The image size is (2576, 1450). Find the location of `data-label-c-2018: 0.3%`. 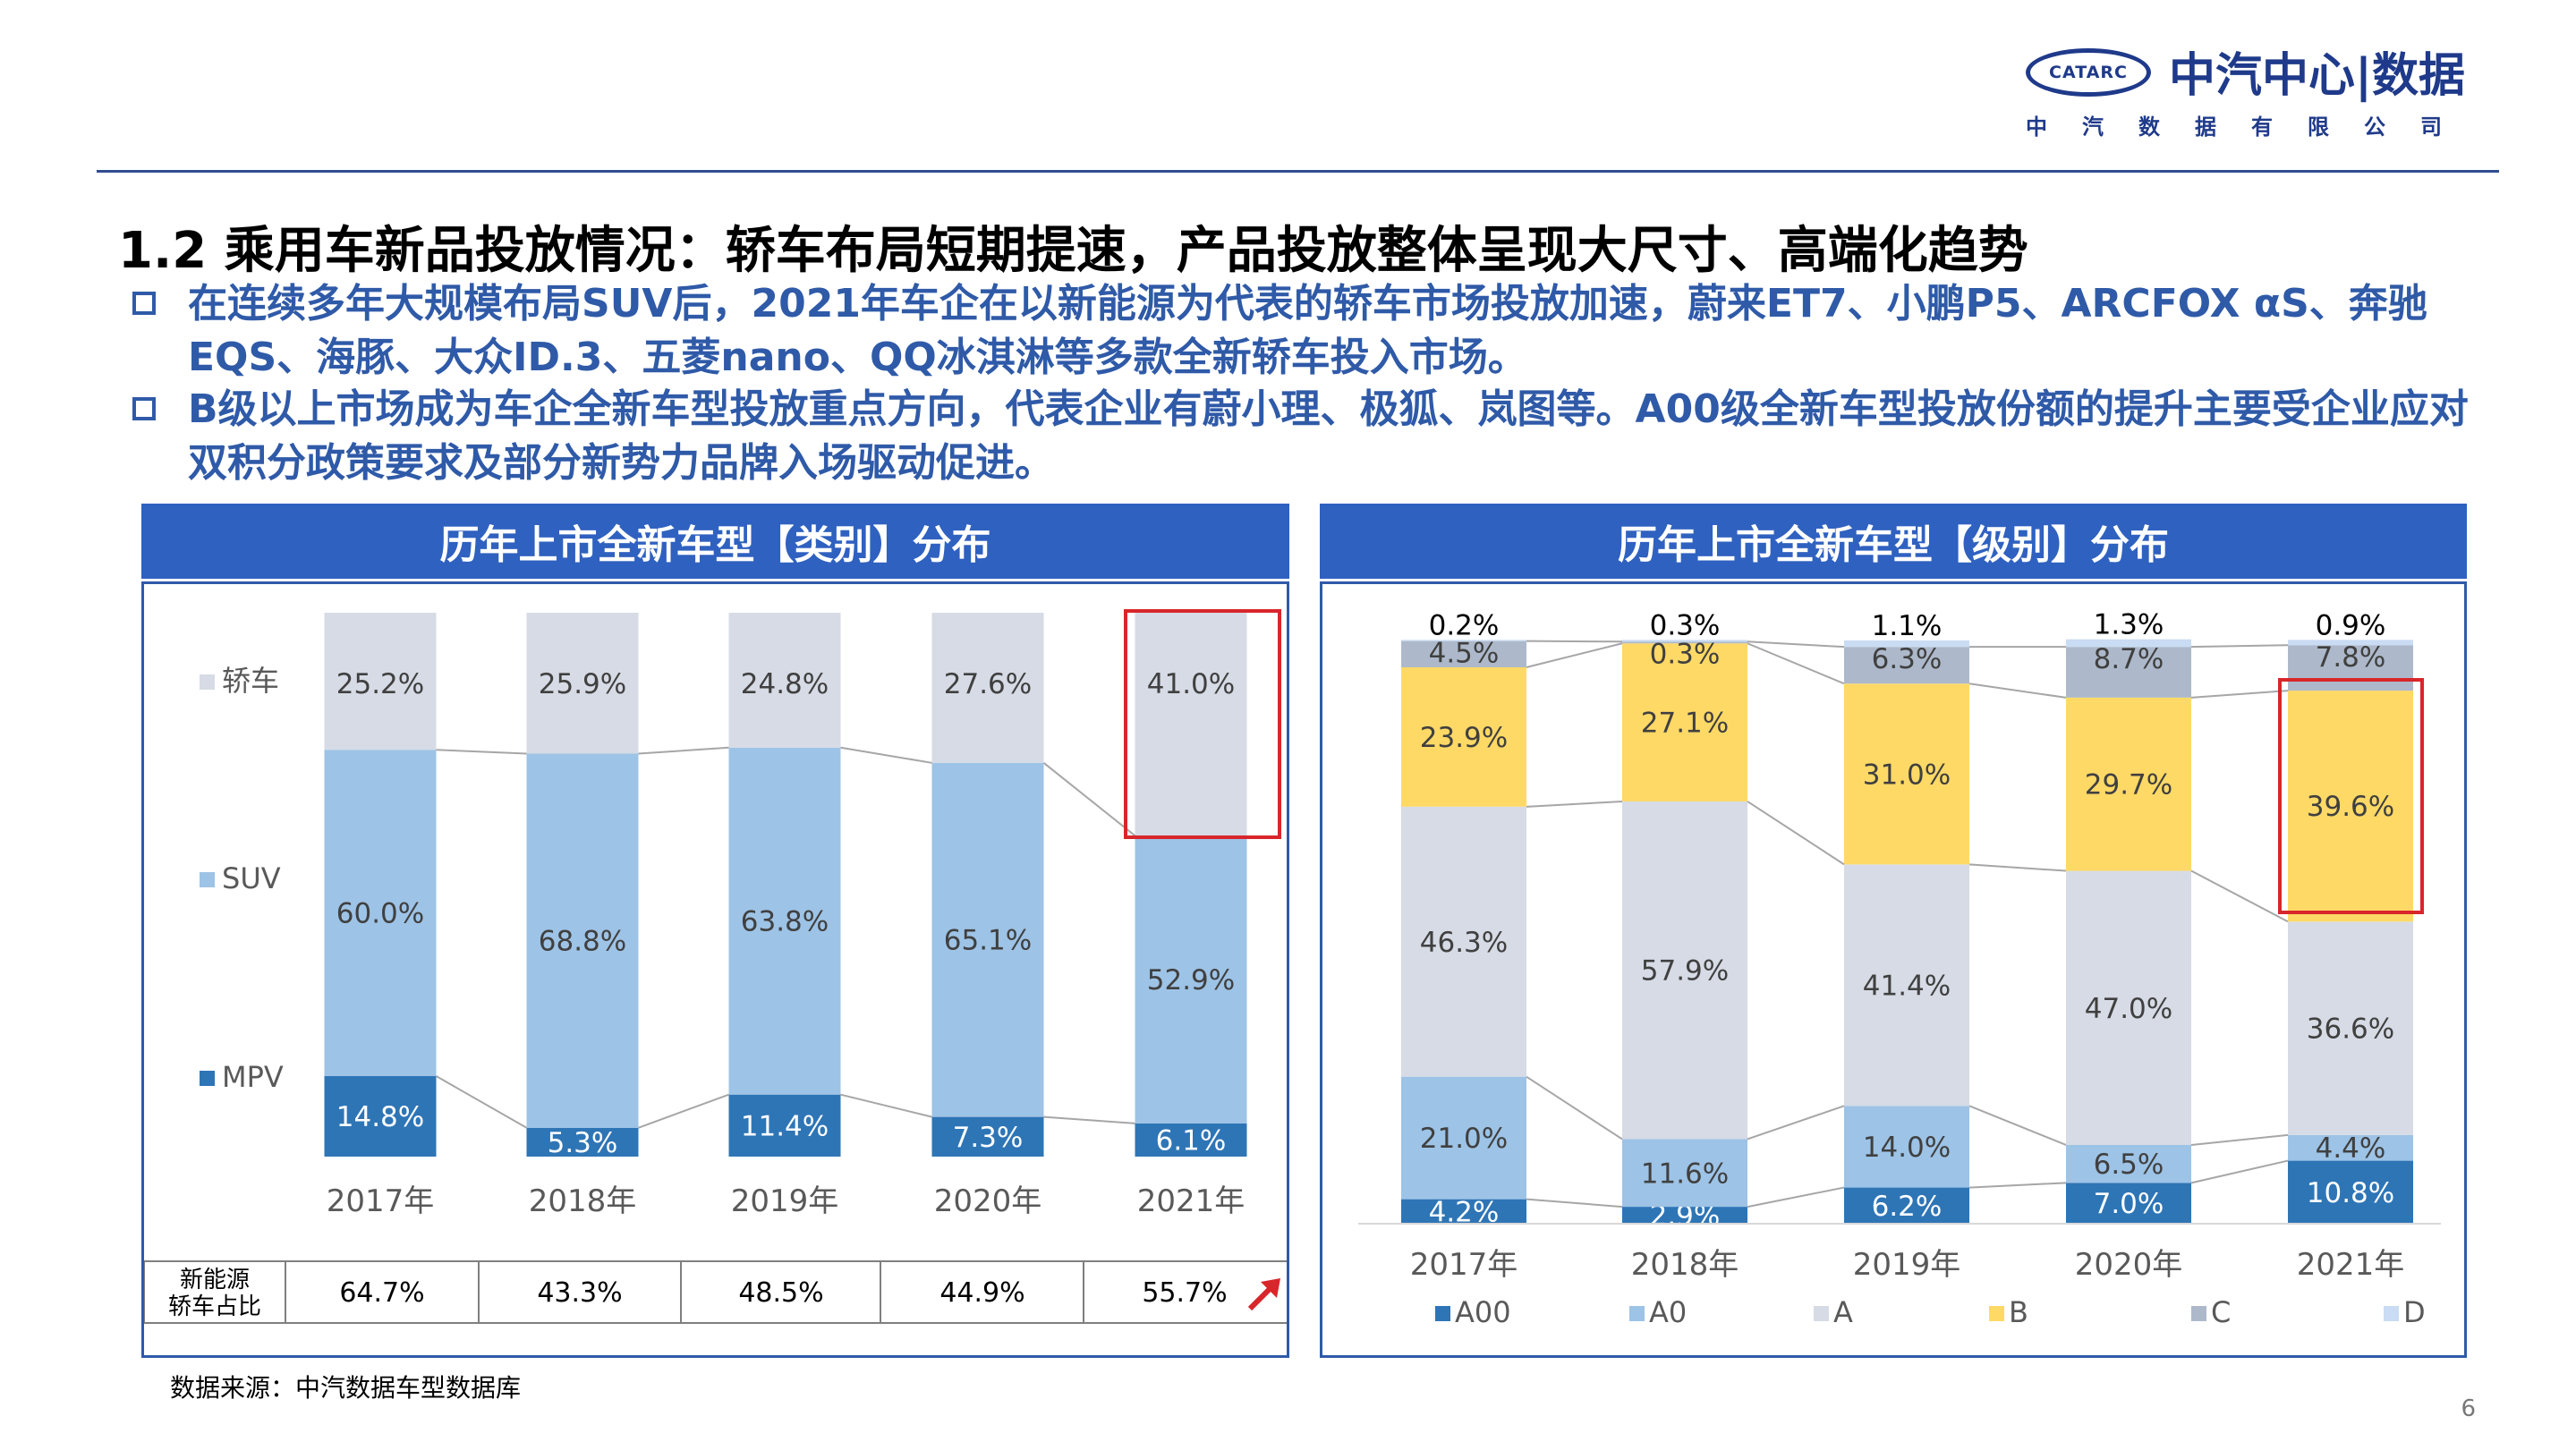

data-label-c-2018: 0.3% is located at coordinates (1685, 654).